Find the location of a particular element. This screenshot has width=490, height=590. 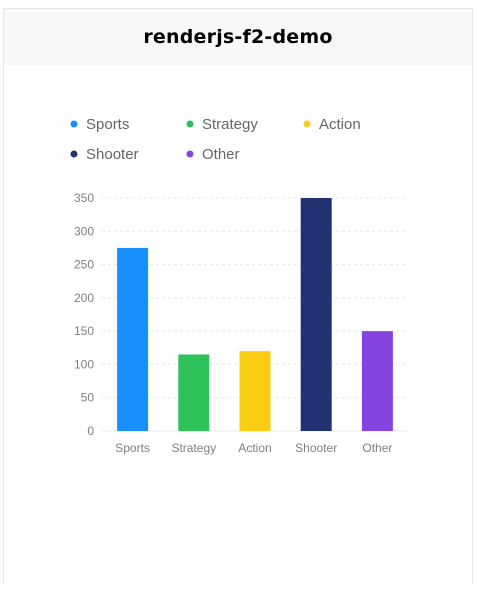

legend-label: Other is located at coordinates (221, 154).